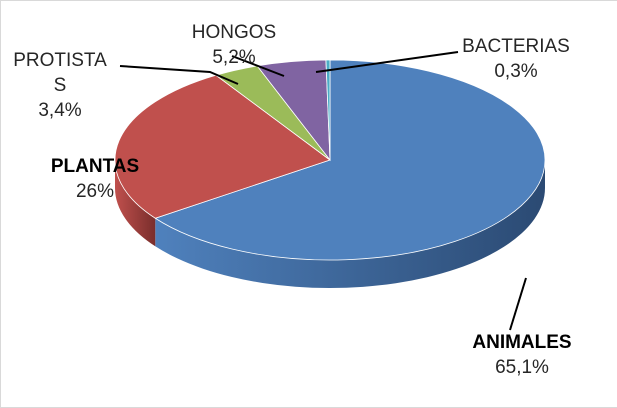 The image size is (617, 408). I want to click on slice-bacterias, so click(328, 110).